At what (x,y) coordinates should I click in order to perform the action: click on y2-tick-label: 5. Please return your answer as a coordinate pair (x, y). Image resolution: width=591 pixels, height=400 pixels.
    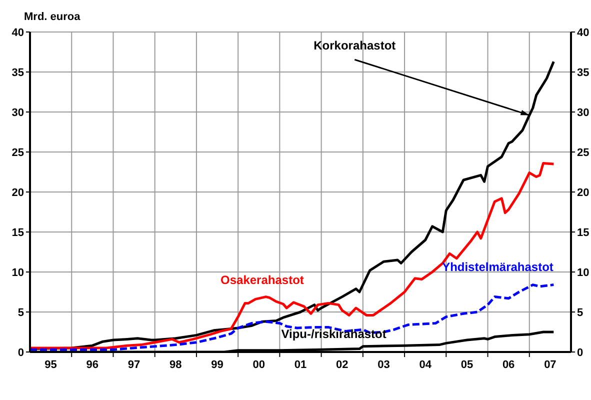
    Looking at the image, I should click on (580, 312).